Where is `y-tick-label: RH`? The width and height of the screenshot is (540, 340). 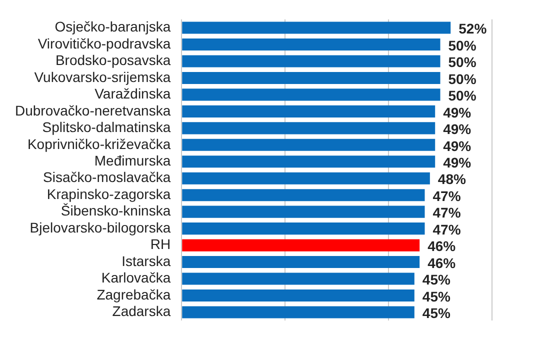
y-tick-label: RH is located at coordinates (160, 244).